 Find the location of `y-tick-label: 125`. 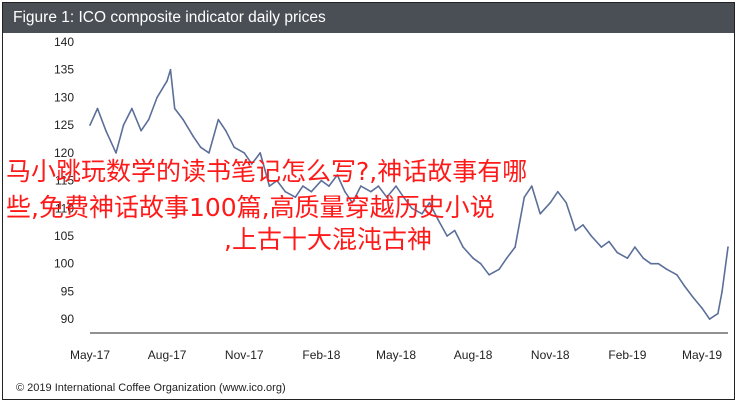

y-tick-label: 125 is located at coordinates (64, 125).